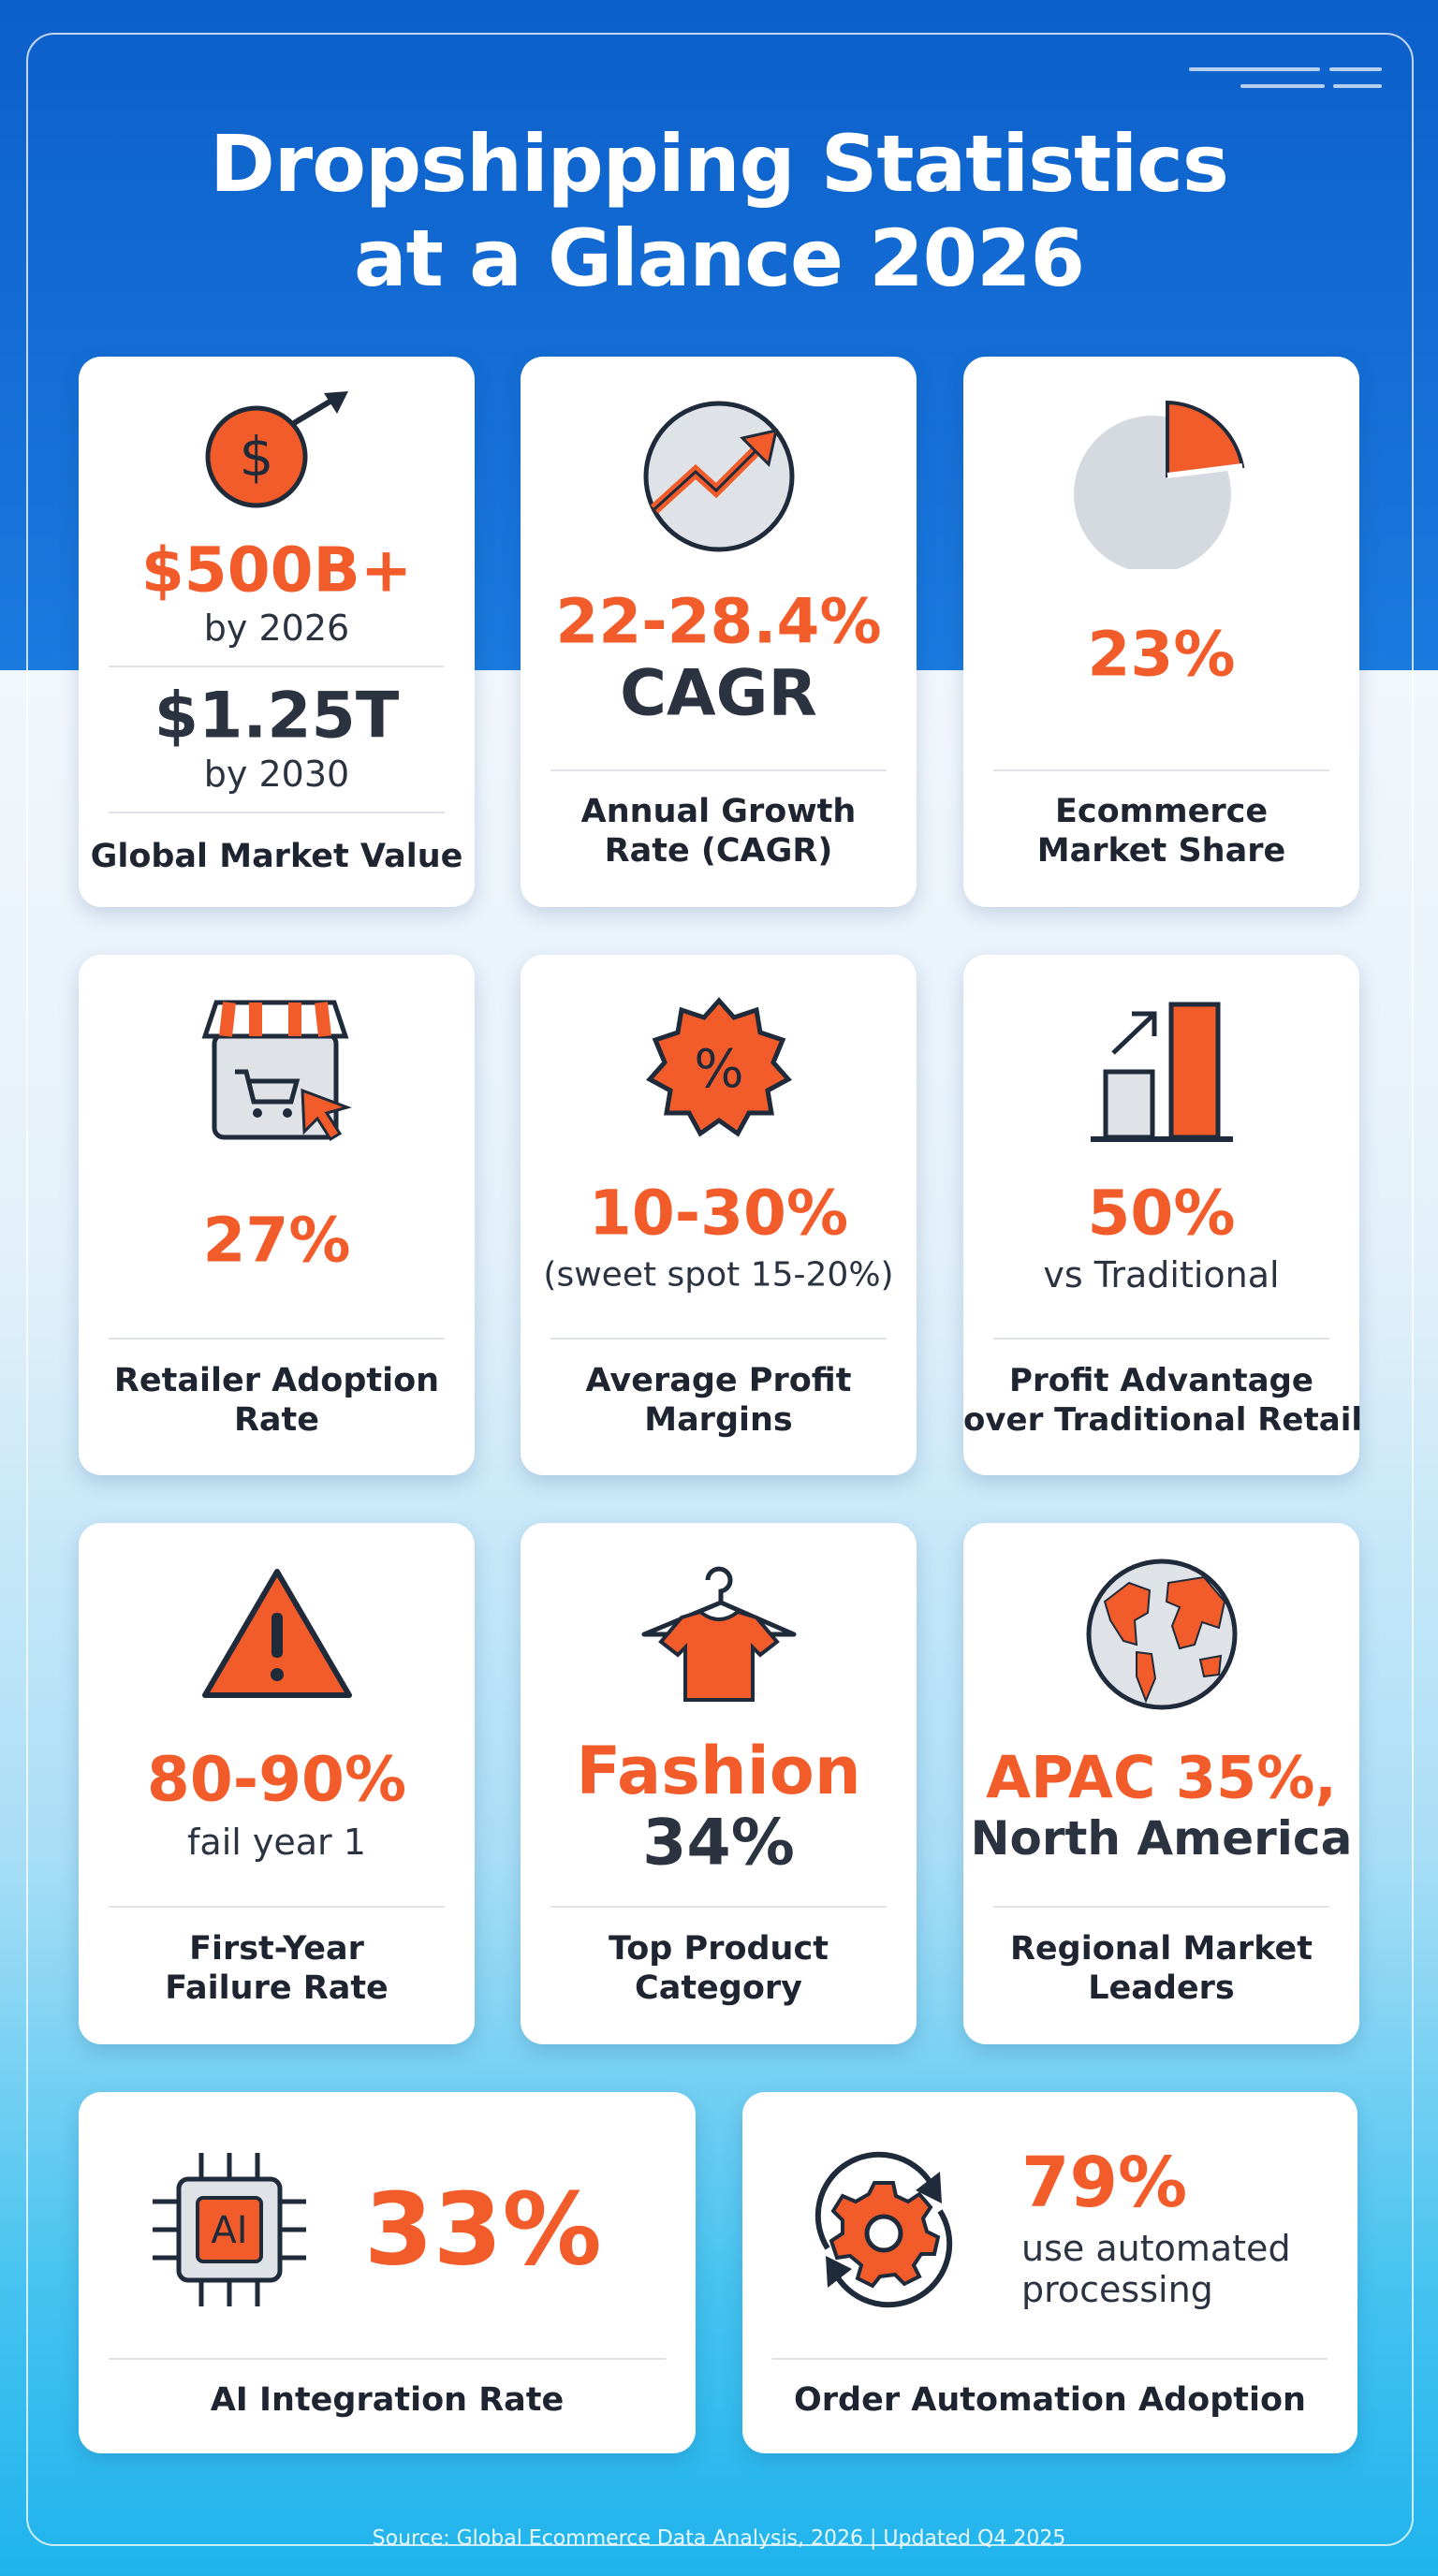 The width and height of the screenshot is (1438, 2576). I want to click on stat-value: 79%, so click(1104, 2183).